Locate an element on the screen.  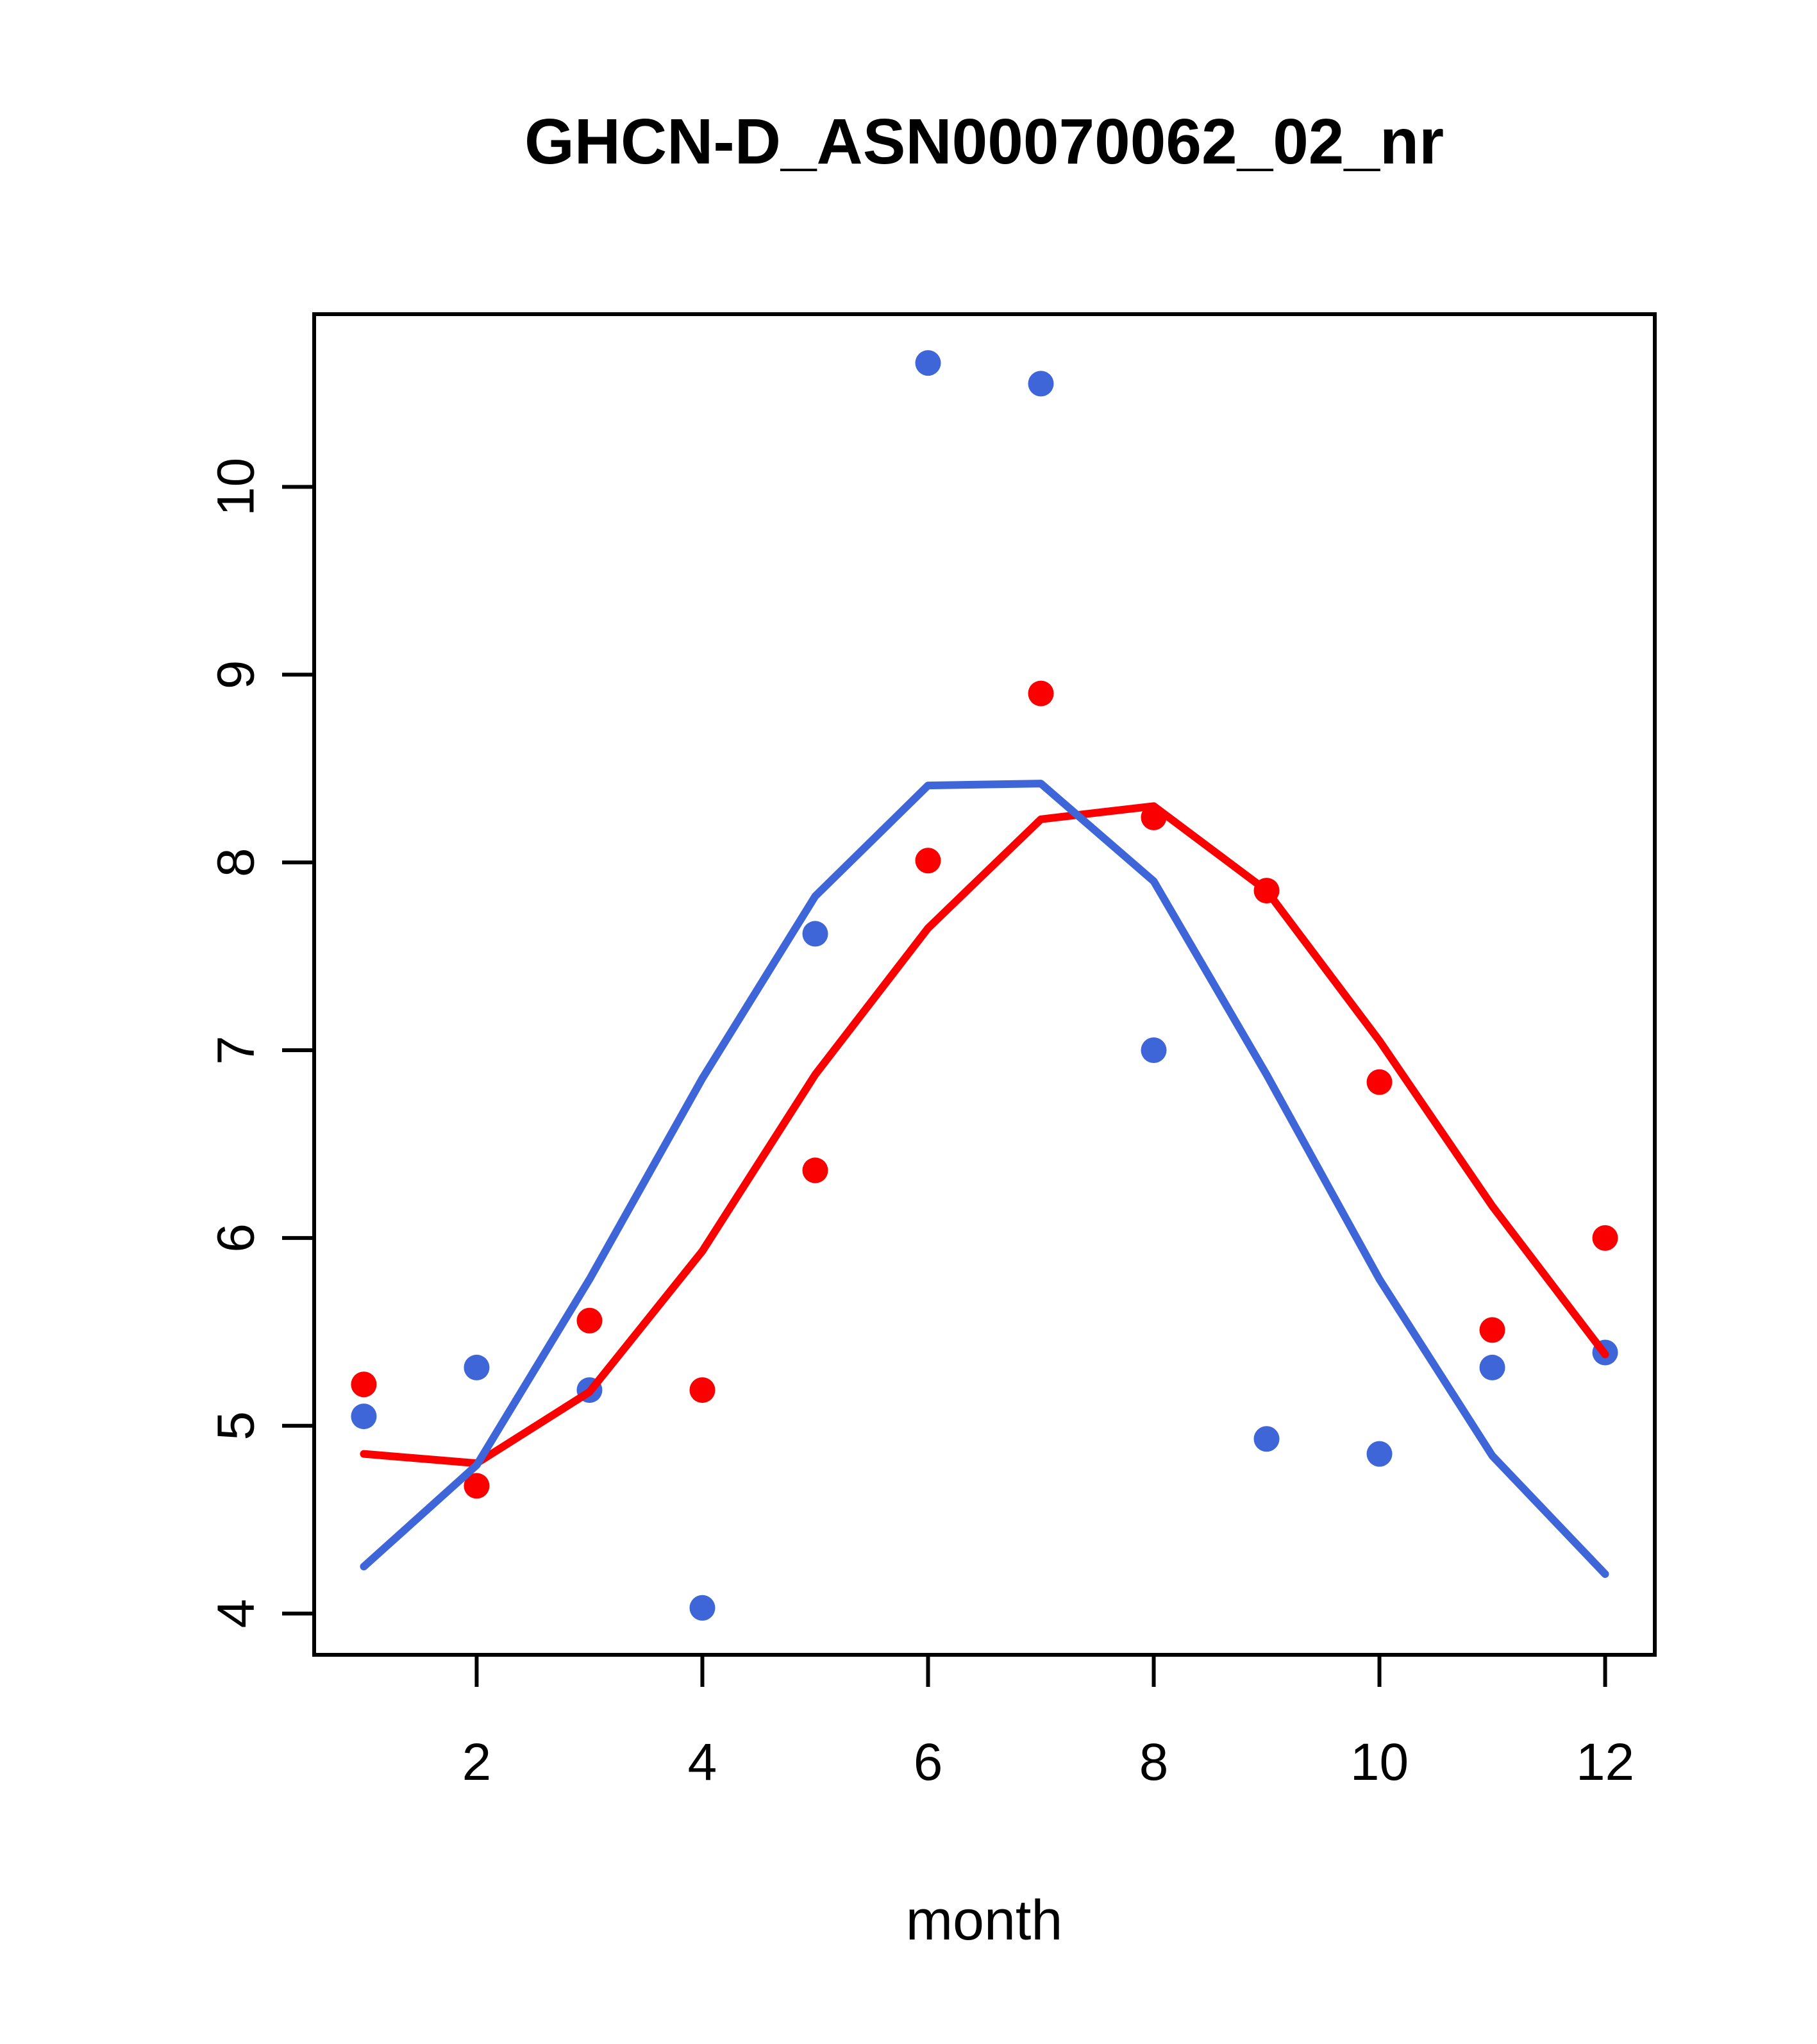
y-tick-label: 4 is located at coordinates (236, 1614).